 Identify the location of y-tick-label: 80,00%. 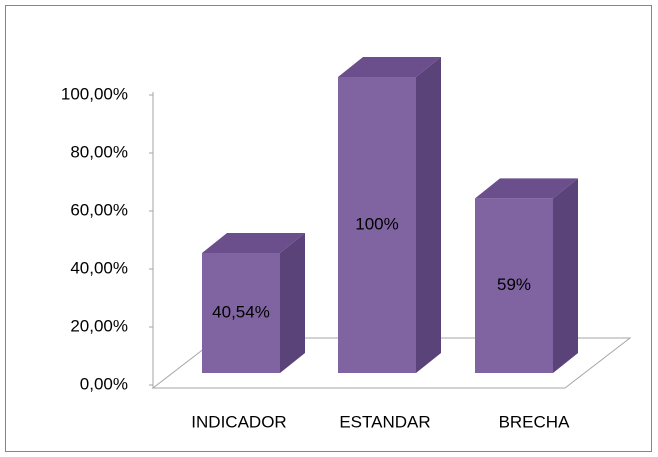
(99, 151).